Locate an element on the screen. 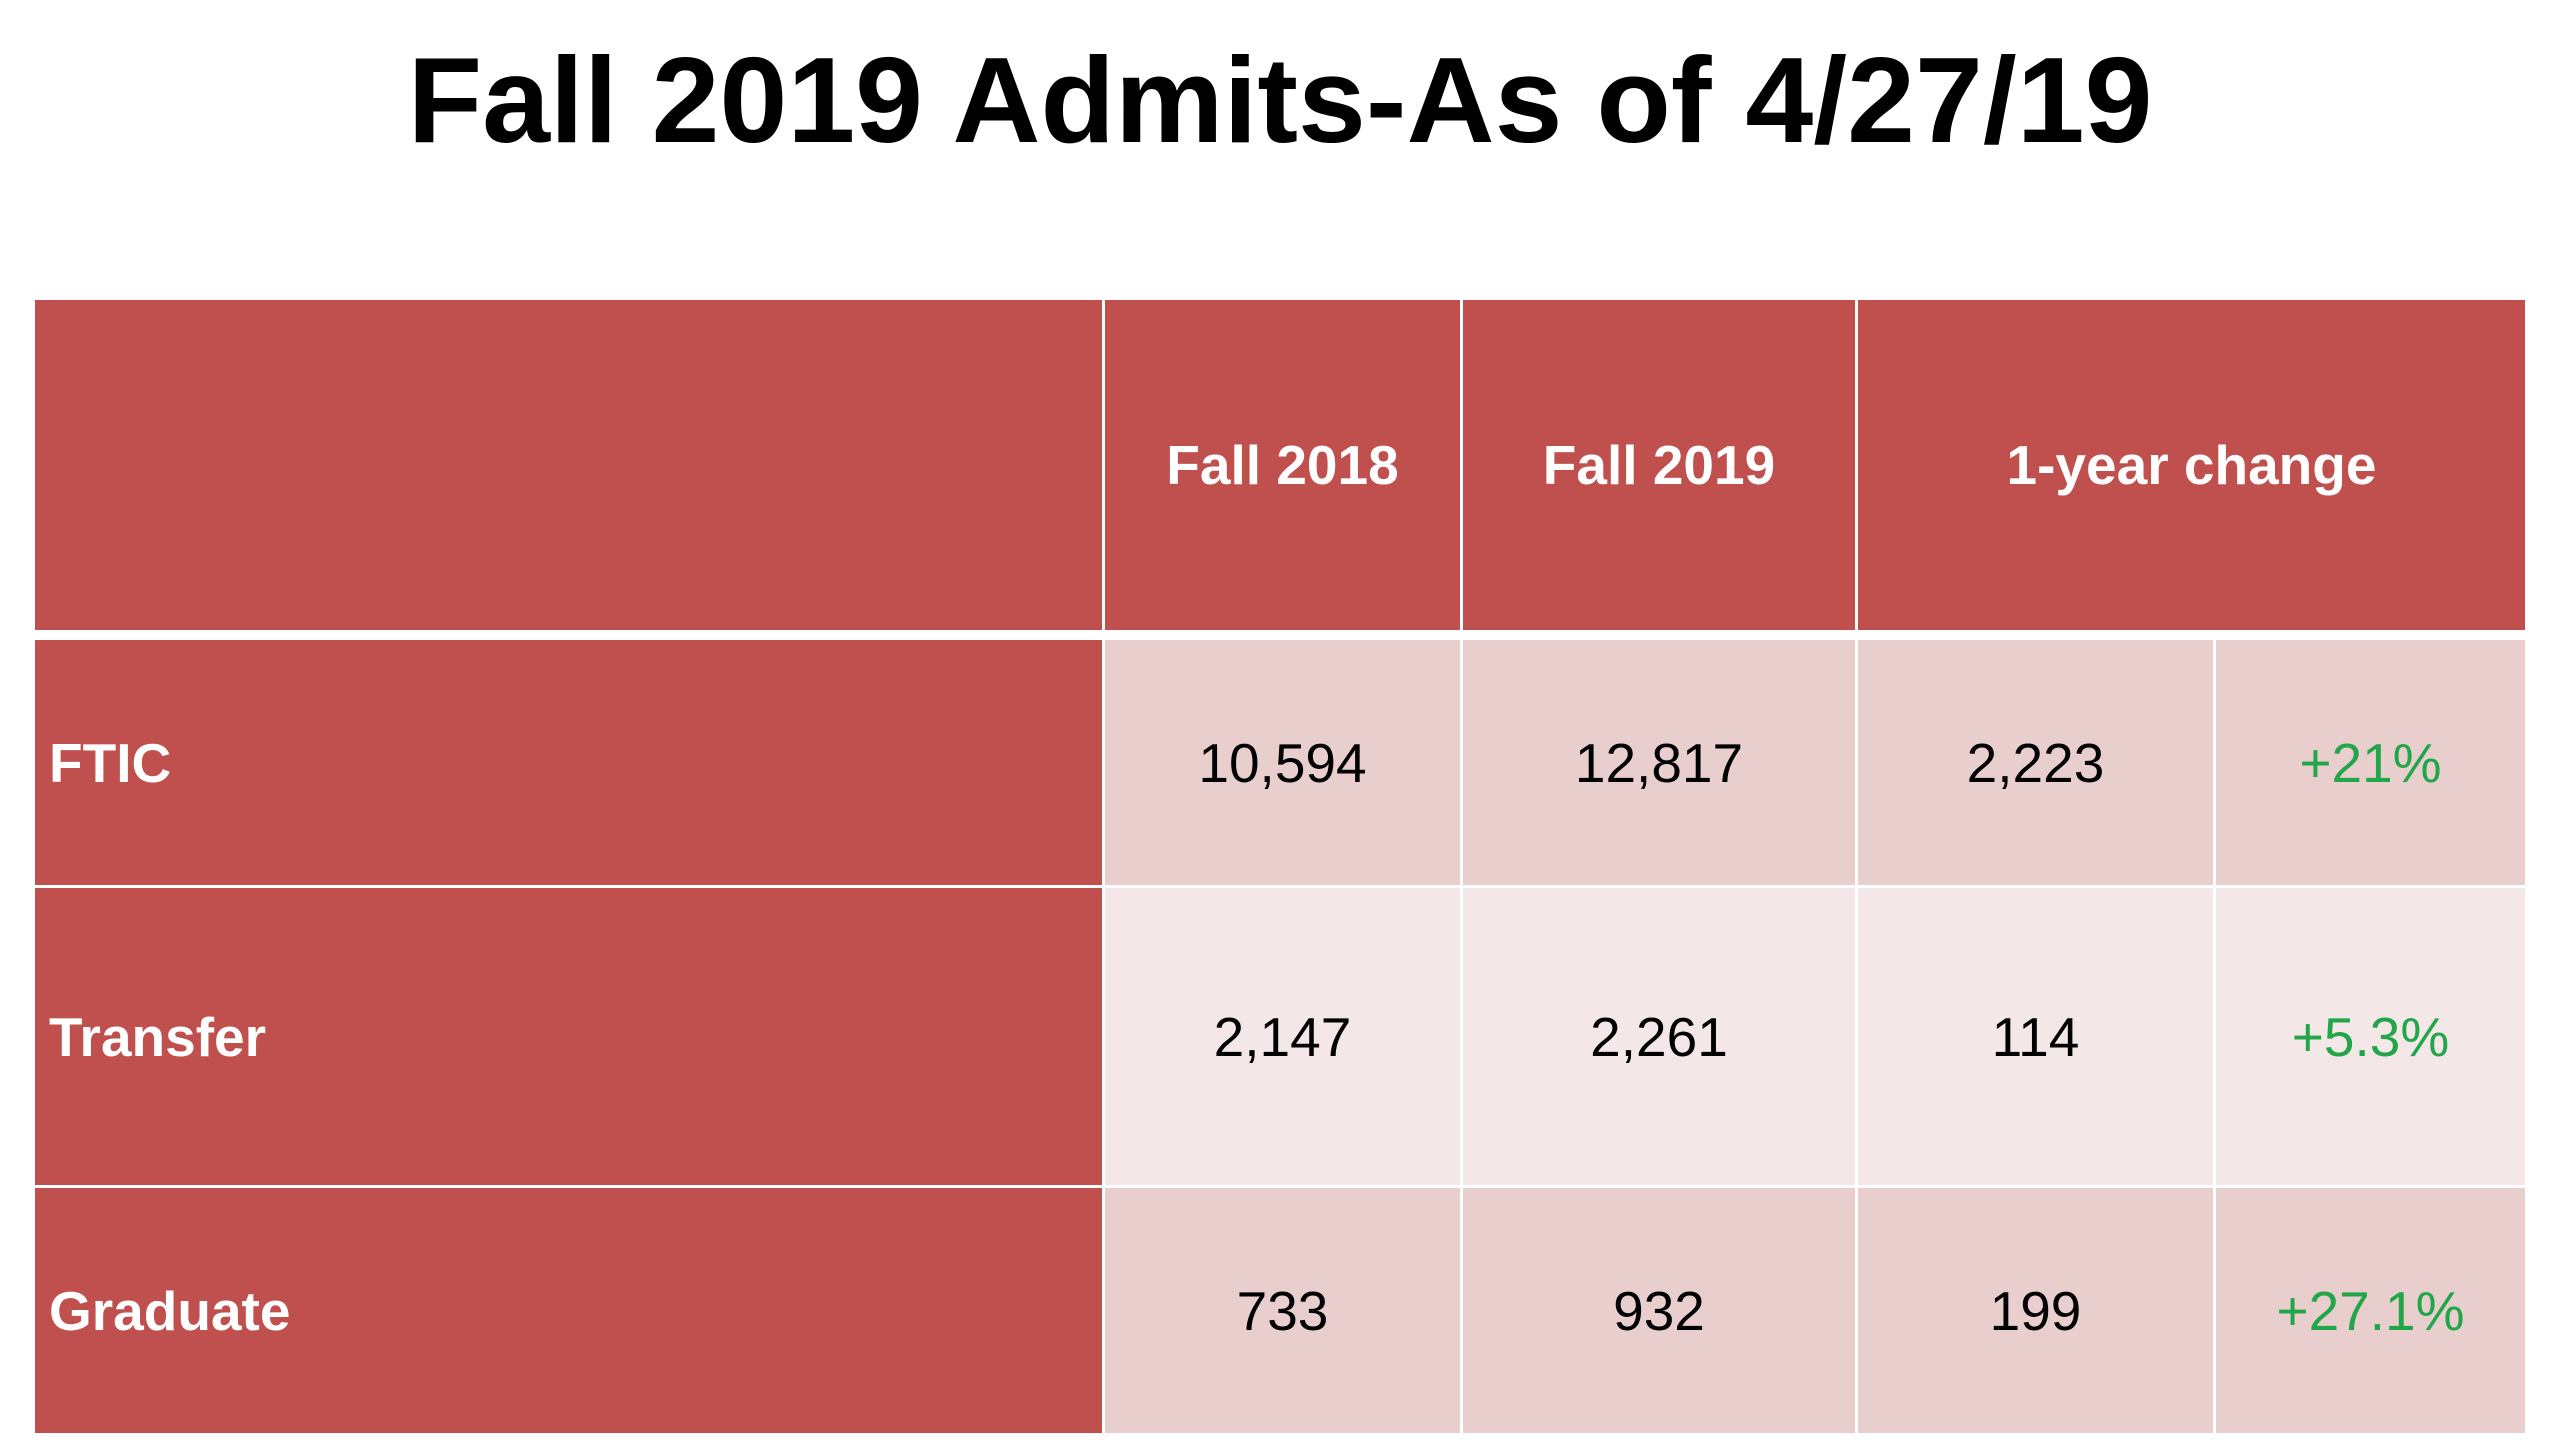 The height and width of the screenshot is (1440, 2560). transfer-change: 114 is located at coordinates (2035, 1036).